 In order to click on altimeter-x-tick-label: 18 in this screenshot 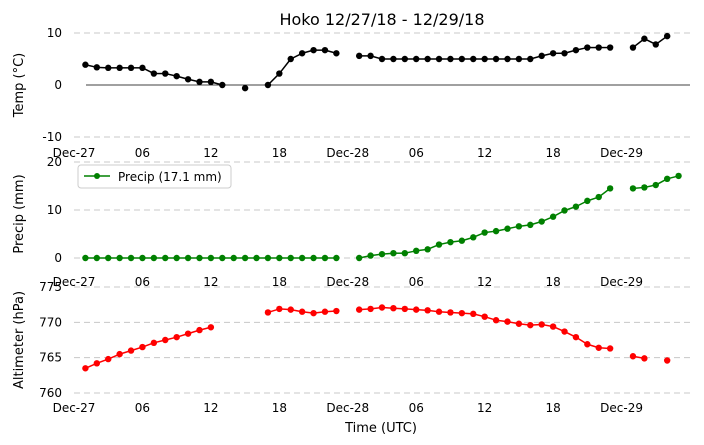, I will do `click(279, 408)`.